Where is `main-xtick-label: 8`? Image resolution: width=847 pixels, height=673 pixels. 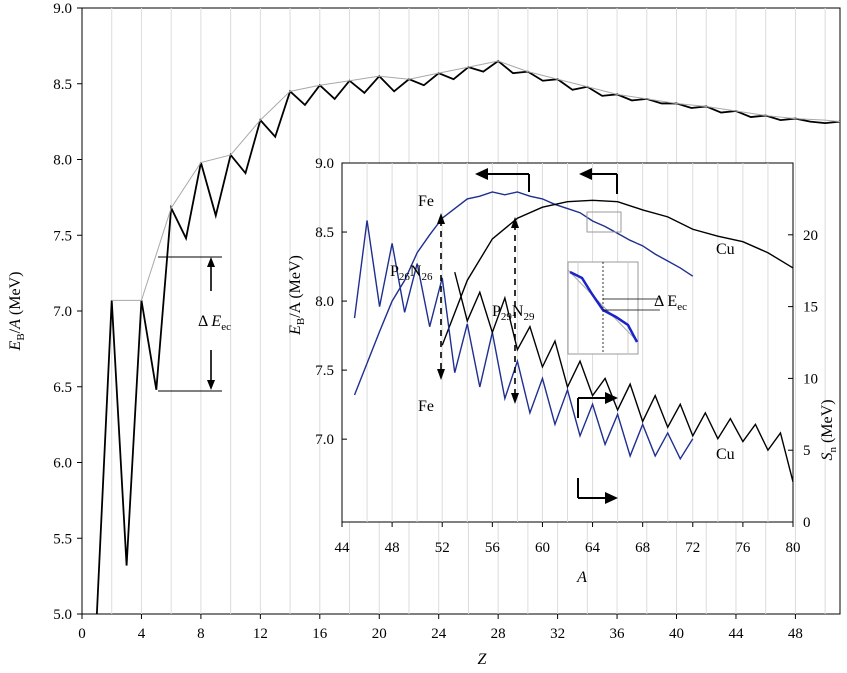 main-xtick-label: 8 is located at coordinates (201, 634).